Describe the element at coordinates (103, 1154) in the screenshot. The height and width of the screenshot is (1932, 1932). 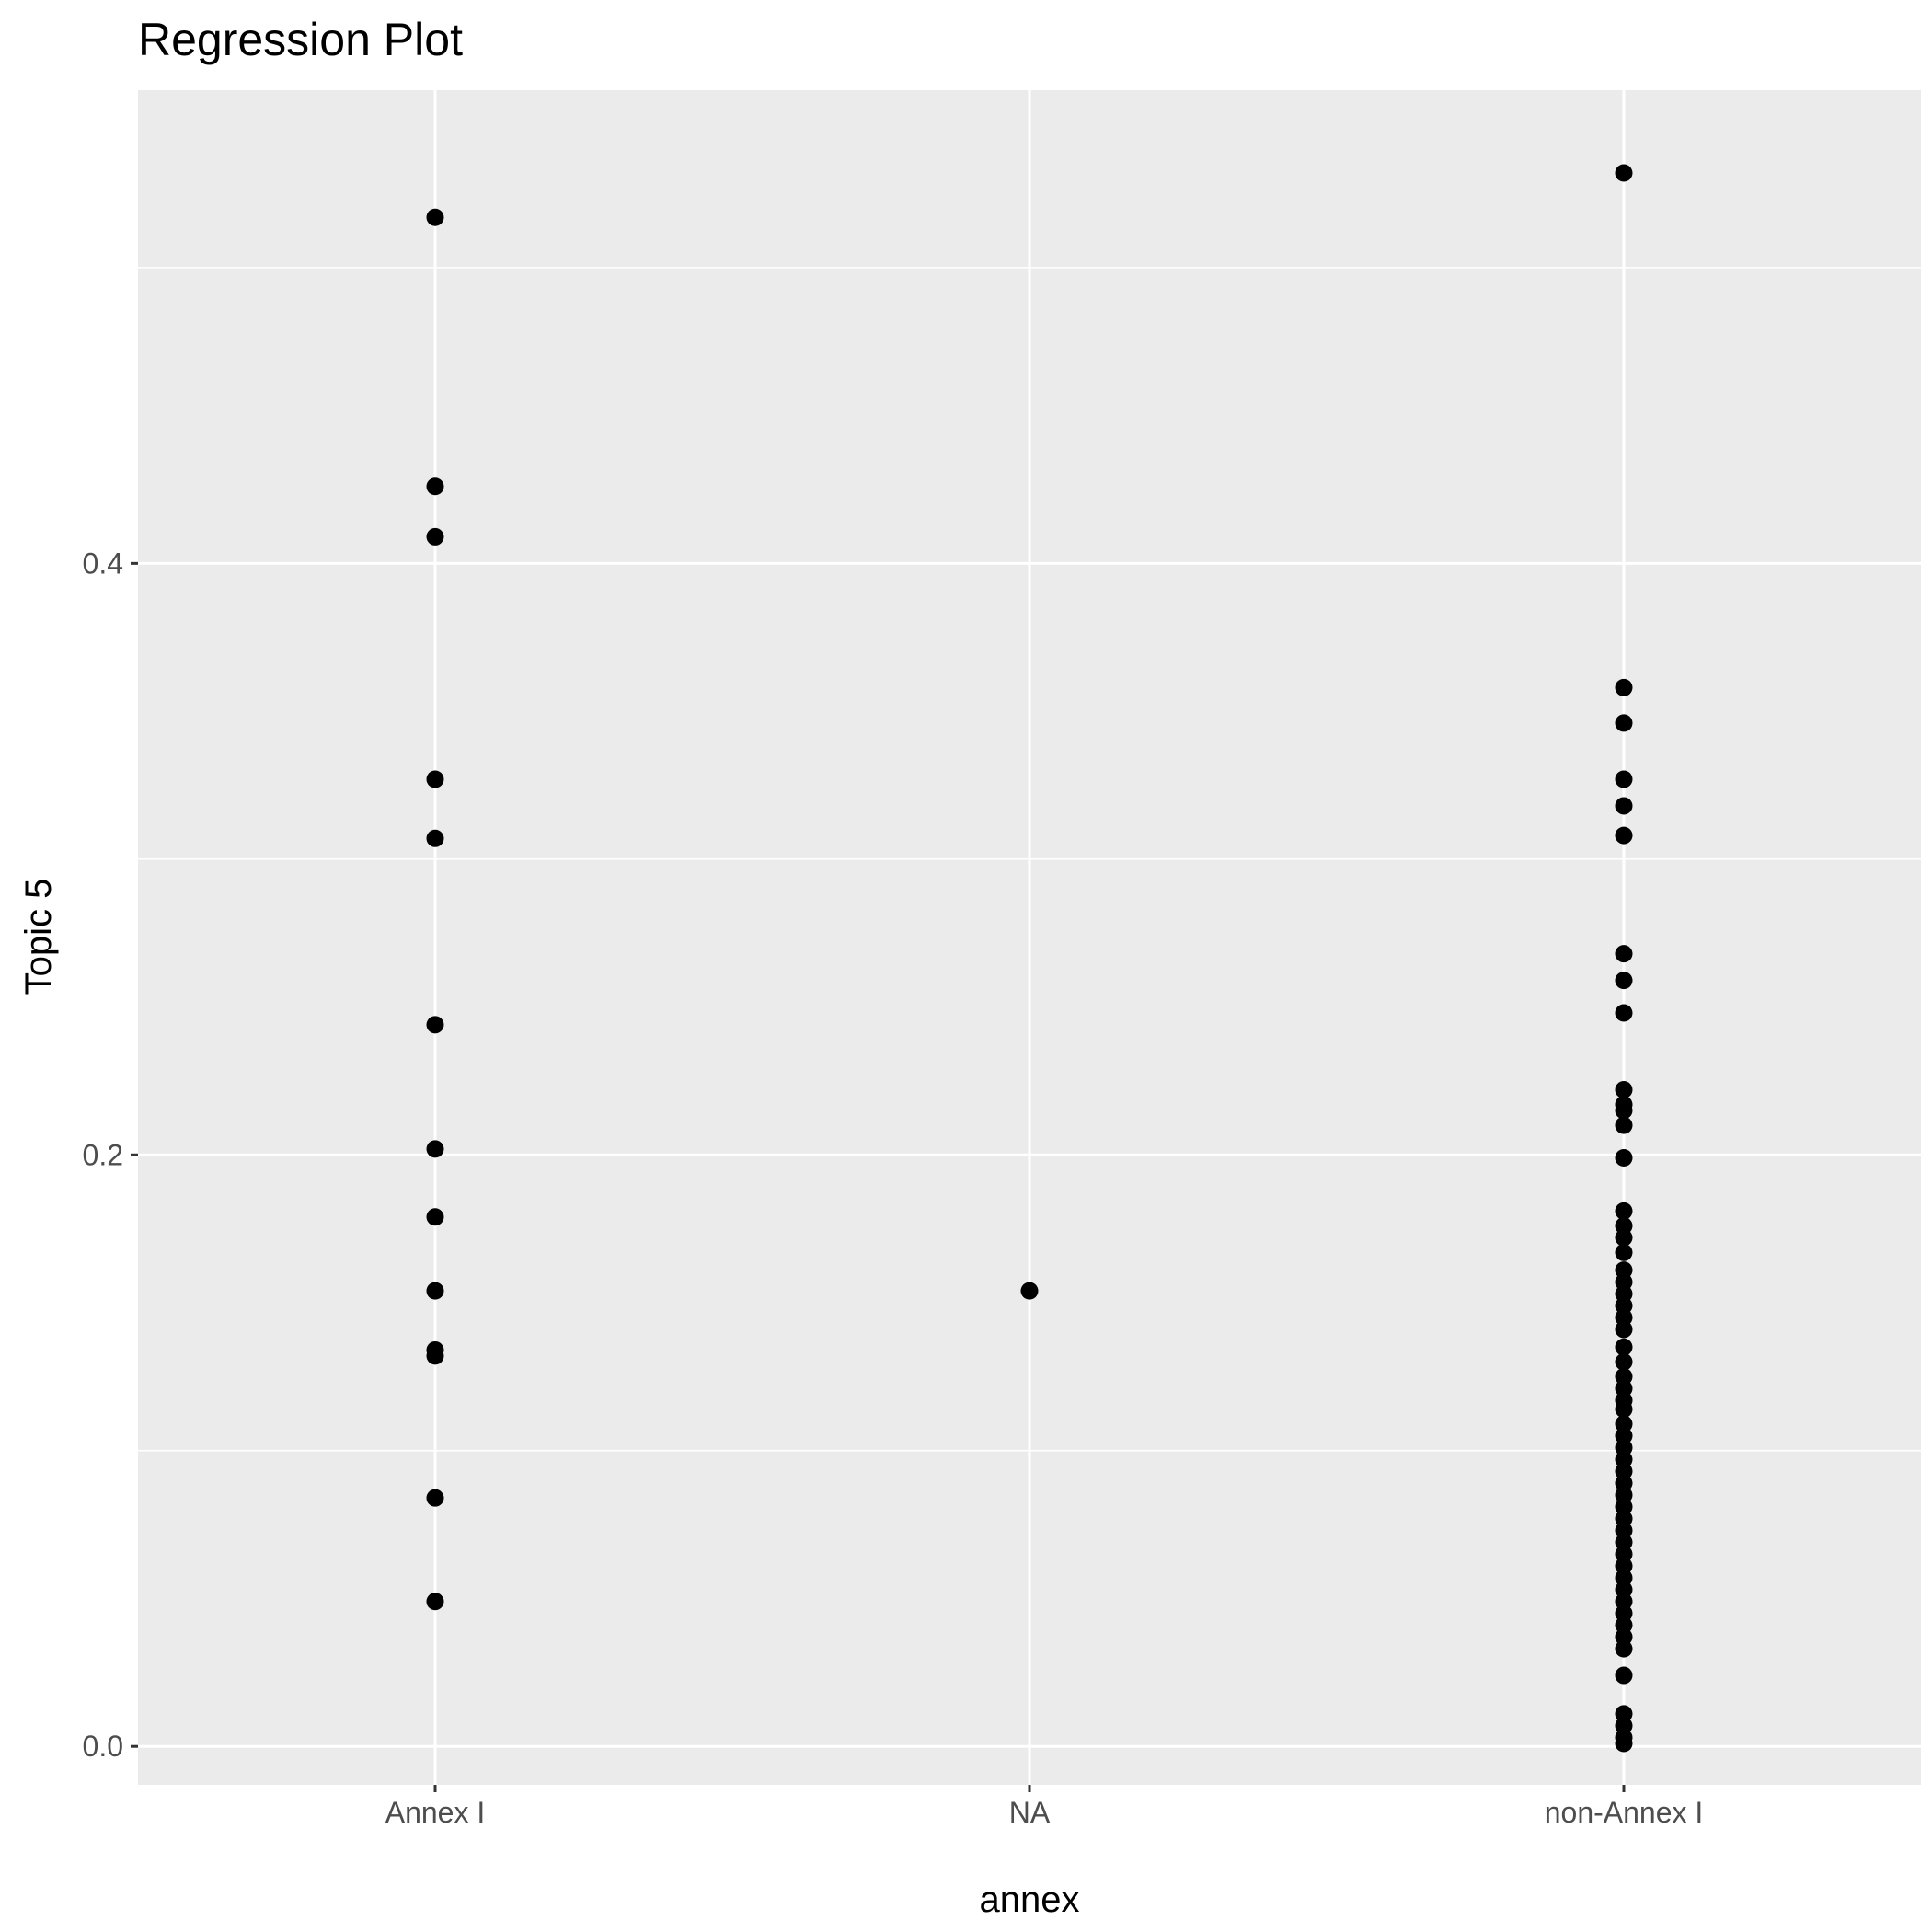
I see `y-tick-label: 0.2` at that location.